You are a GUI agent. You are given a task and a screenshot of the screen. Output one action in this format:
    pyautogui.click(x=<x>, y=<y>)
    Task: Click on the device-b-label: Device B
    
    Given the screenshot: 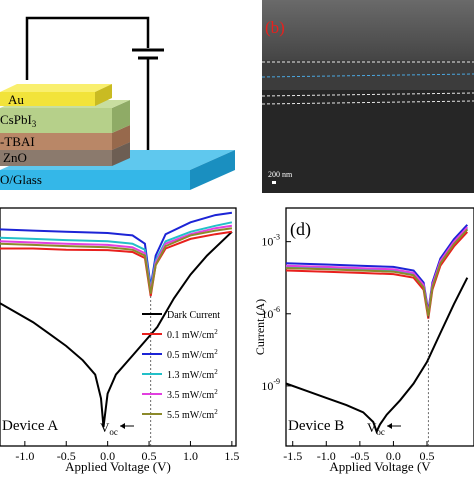 What is the action you would take?
    pyautogui.click(x=316, y=426)
    